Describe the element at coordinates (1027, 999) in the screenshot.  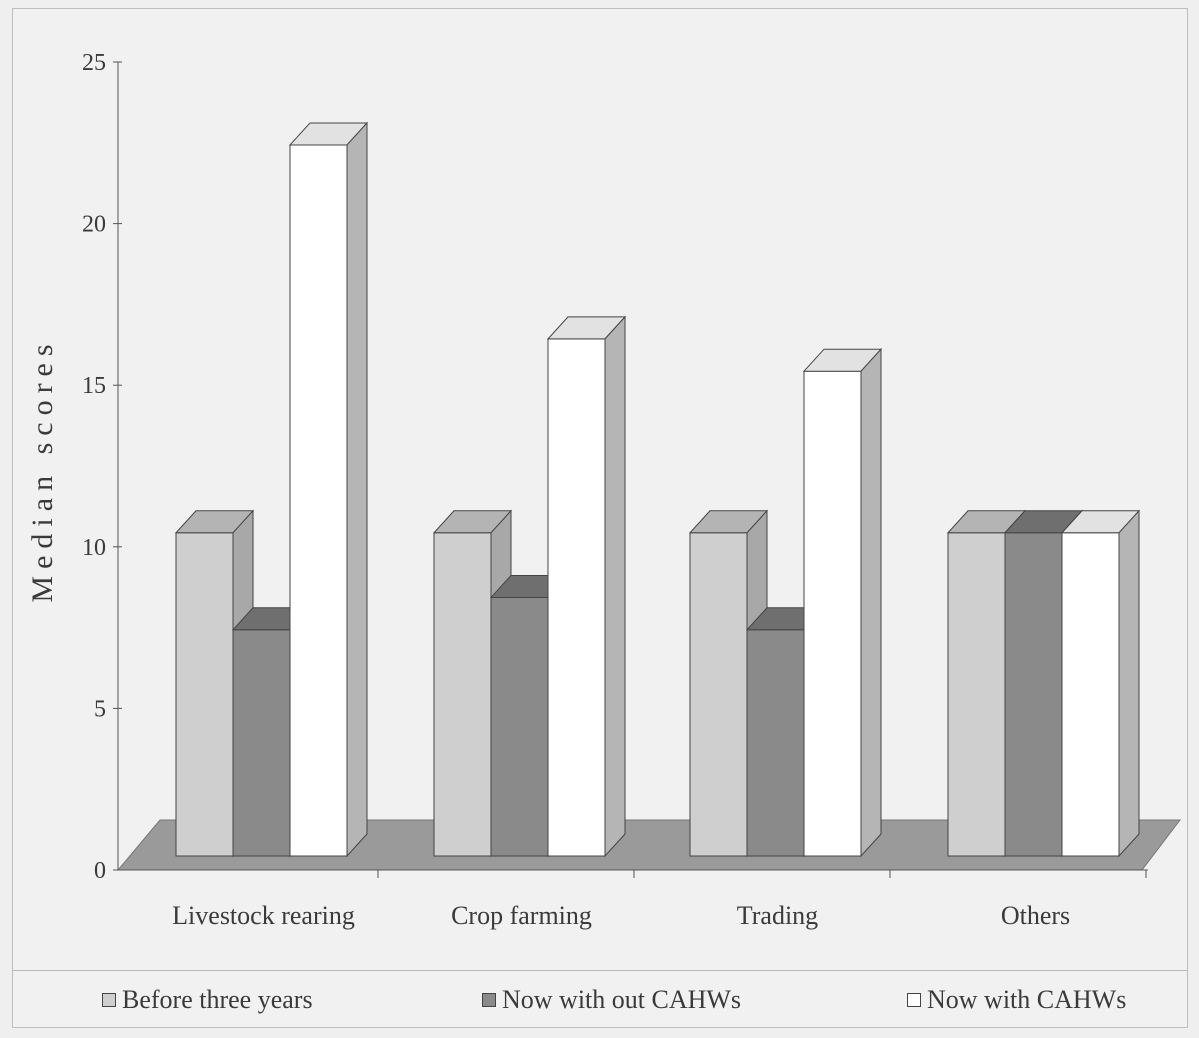
I see `legend-label-with: Now with CAHWs` at that location.